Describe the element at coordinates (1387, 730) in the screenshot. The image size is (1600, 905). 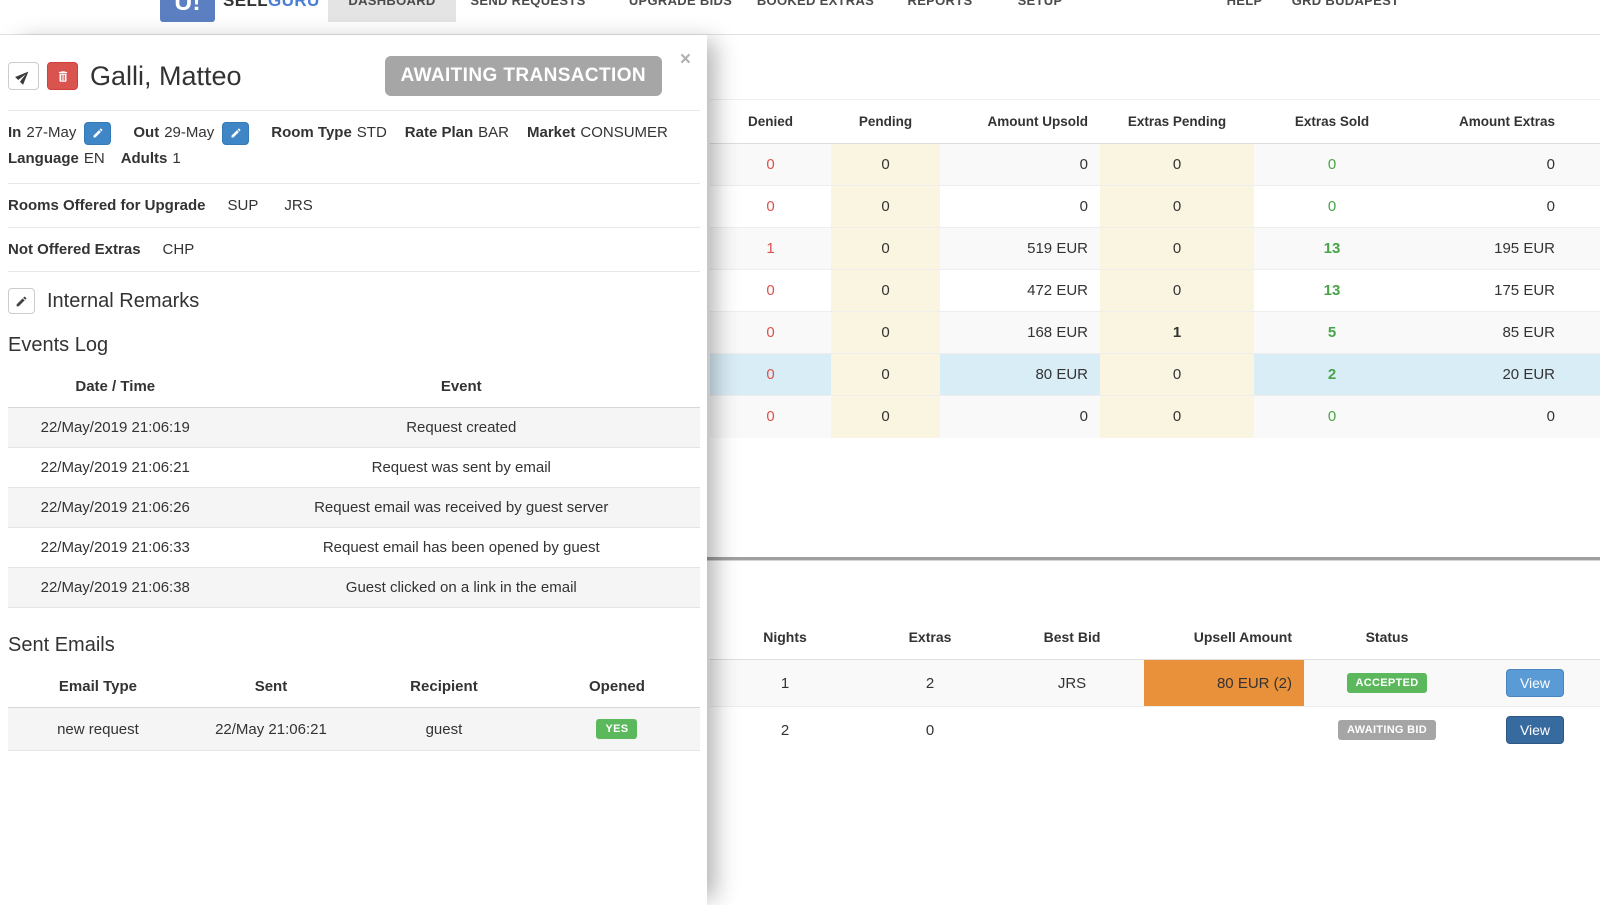
I see `status-badge-awaiting-bid: AWAITING BID` at that location.